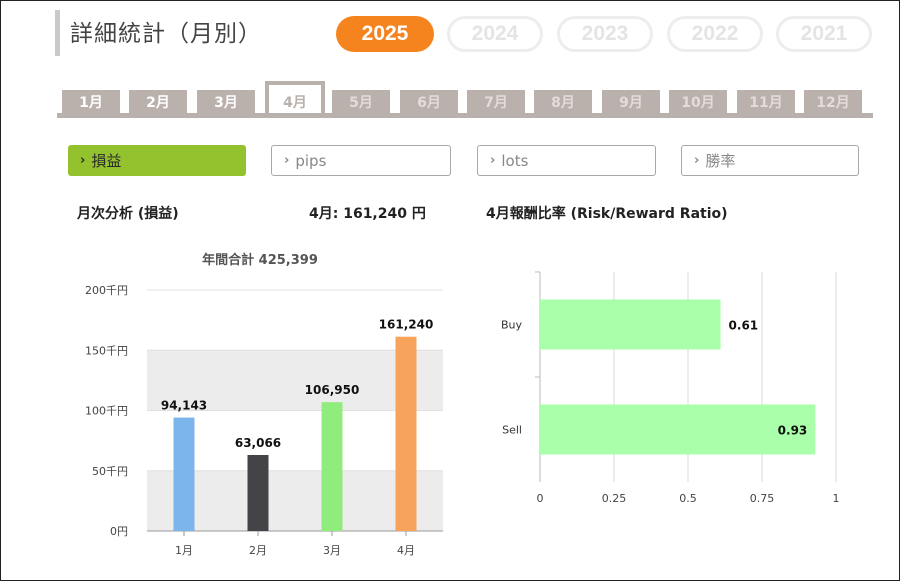 This screenshot has width=900, height=581. I want to click on month-tab-5: 5月, so click(361, 102).